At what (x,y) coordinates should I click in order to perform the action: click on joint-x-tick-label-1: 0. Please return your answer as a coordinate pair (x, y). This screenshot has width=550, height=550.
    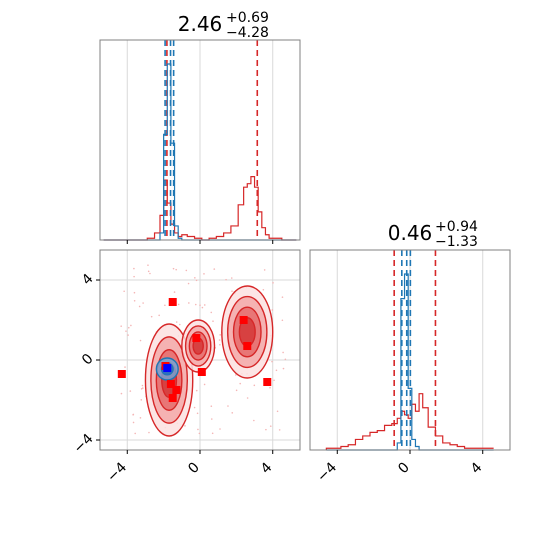
    Looking at the image, I should click on (194, 469).